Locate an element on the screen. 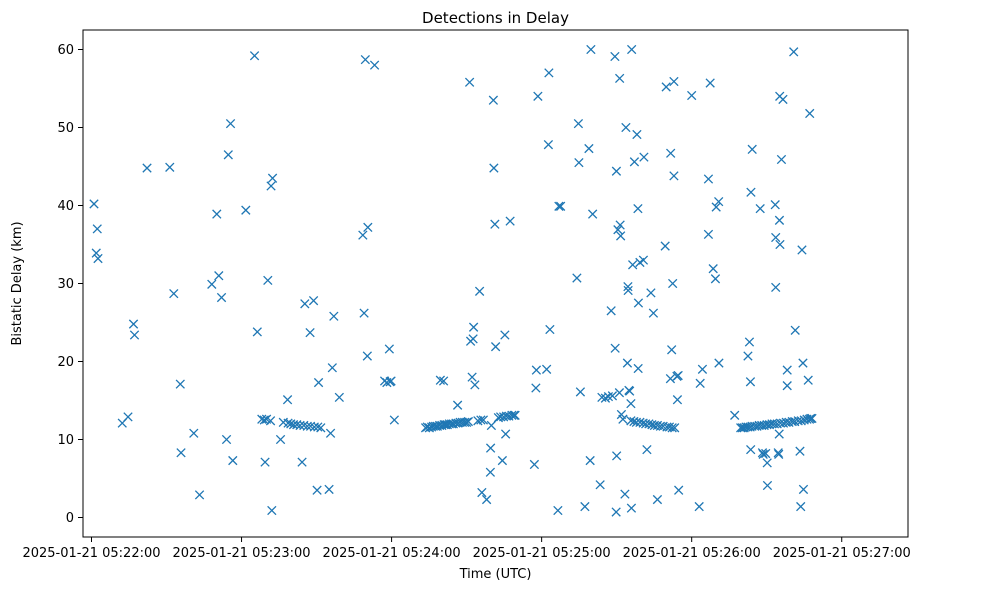  y-tick-label: 40 is located at coordinates (65, 206).